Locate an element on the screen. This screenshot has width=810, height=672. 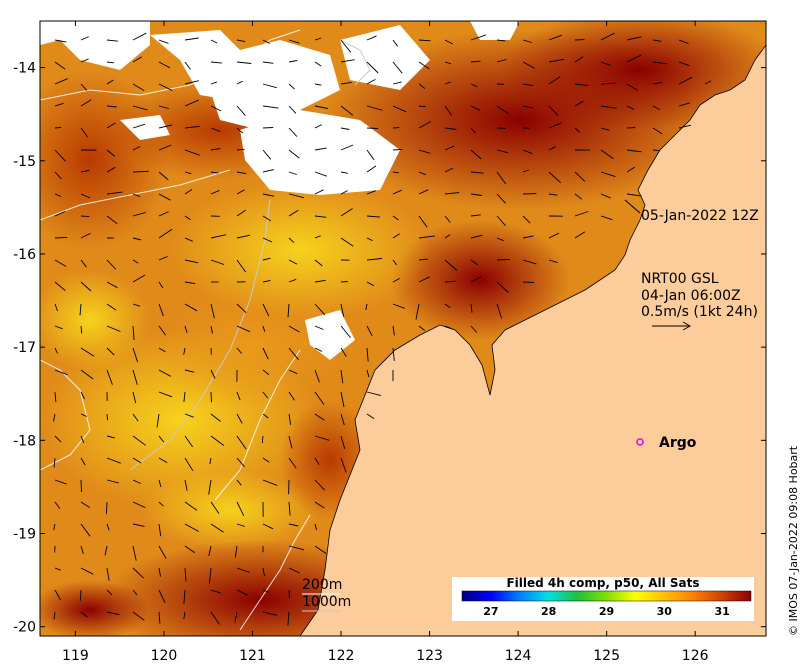
current-source-label: NRT00 GSL is located at coordinates (680, 279).